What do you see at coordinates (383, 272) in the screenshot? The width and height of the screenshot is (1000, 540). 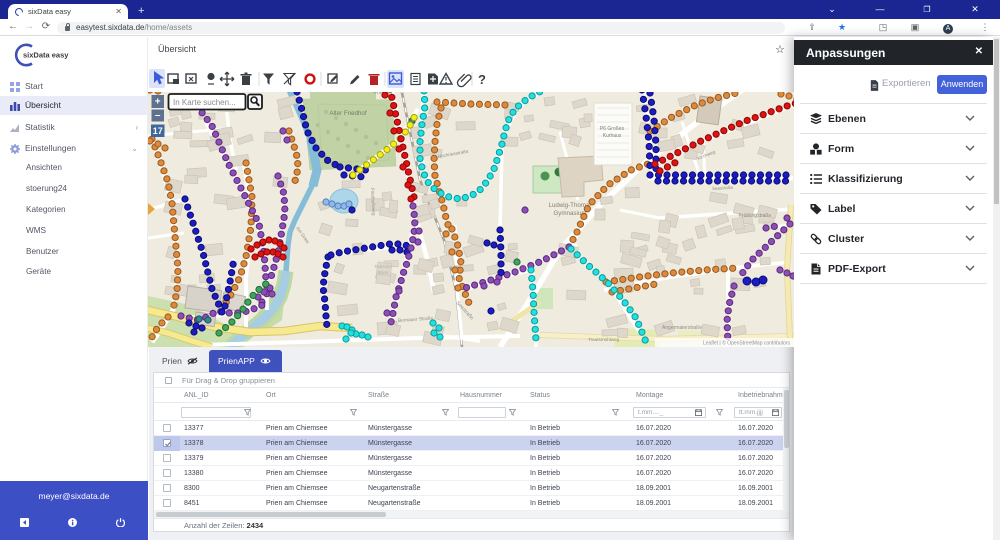 I see `svg-text: Brien` at bounding box center [383, 272].